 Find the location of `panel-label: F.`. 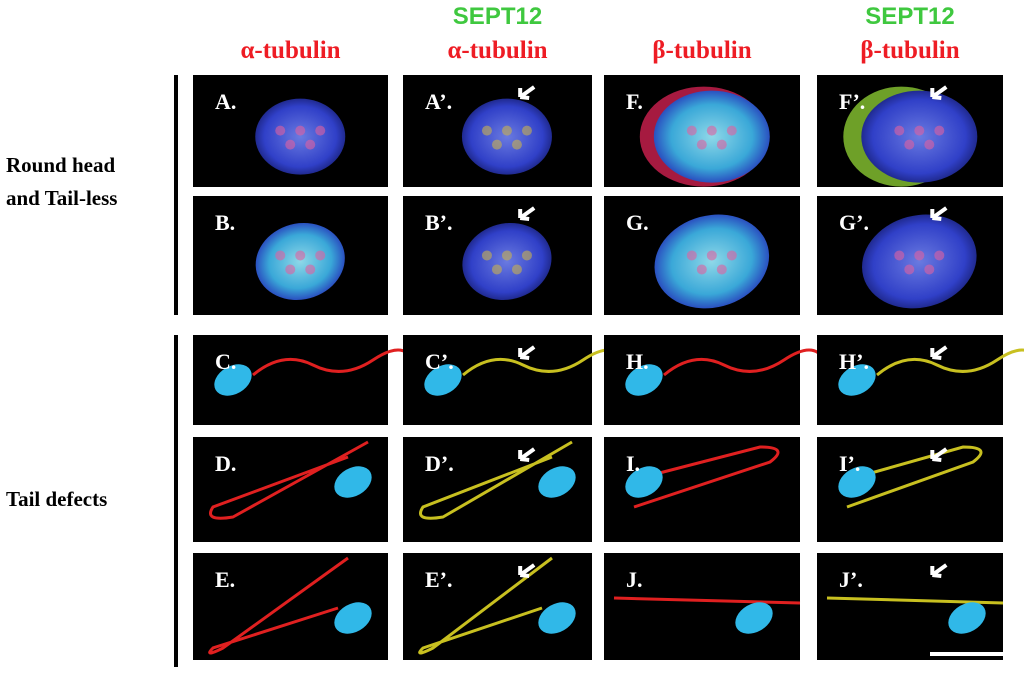

panel-label: F. is located at coordinates (634, 101).